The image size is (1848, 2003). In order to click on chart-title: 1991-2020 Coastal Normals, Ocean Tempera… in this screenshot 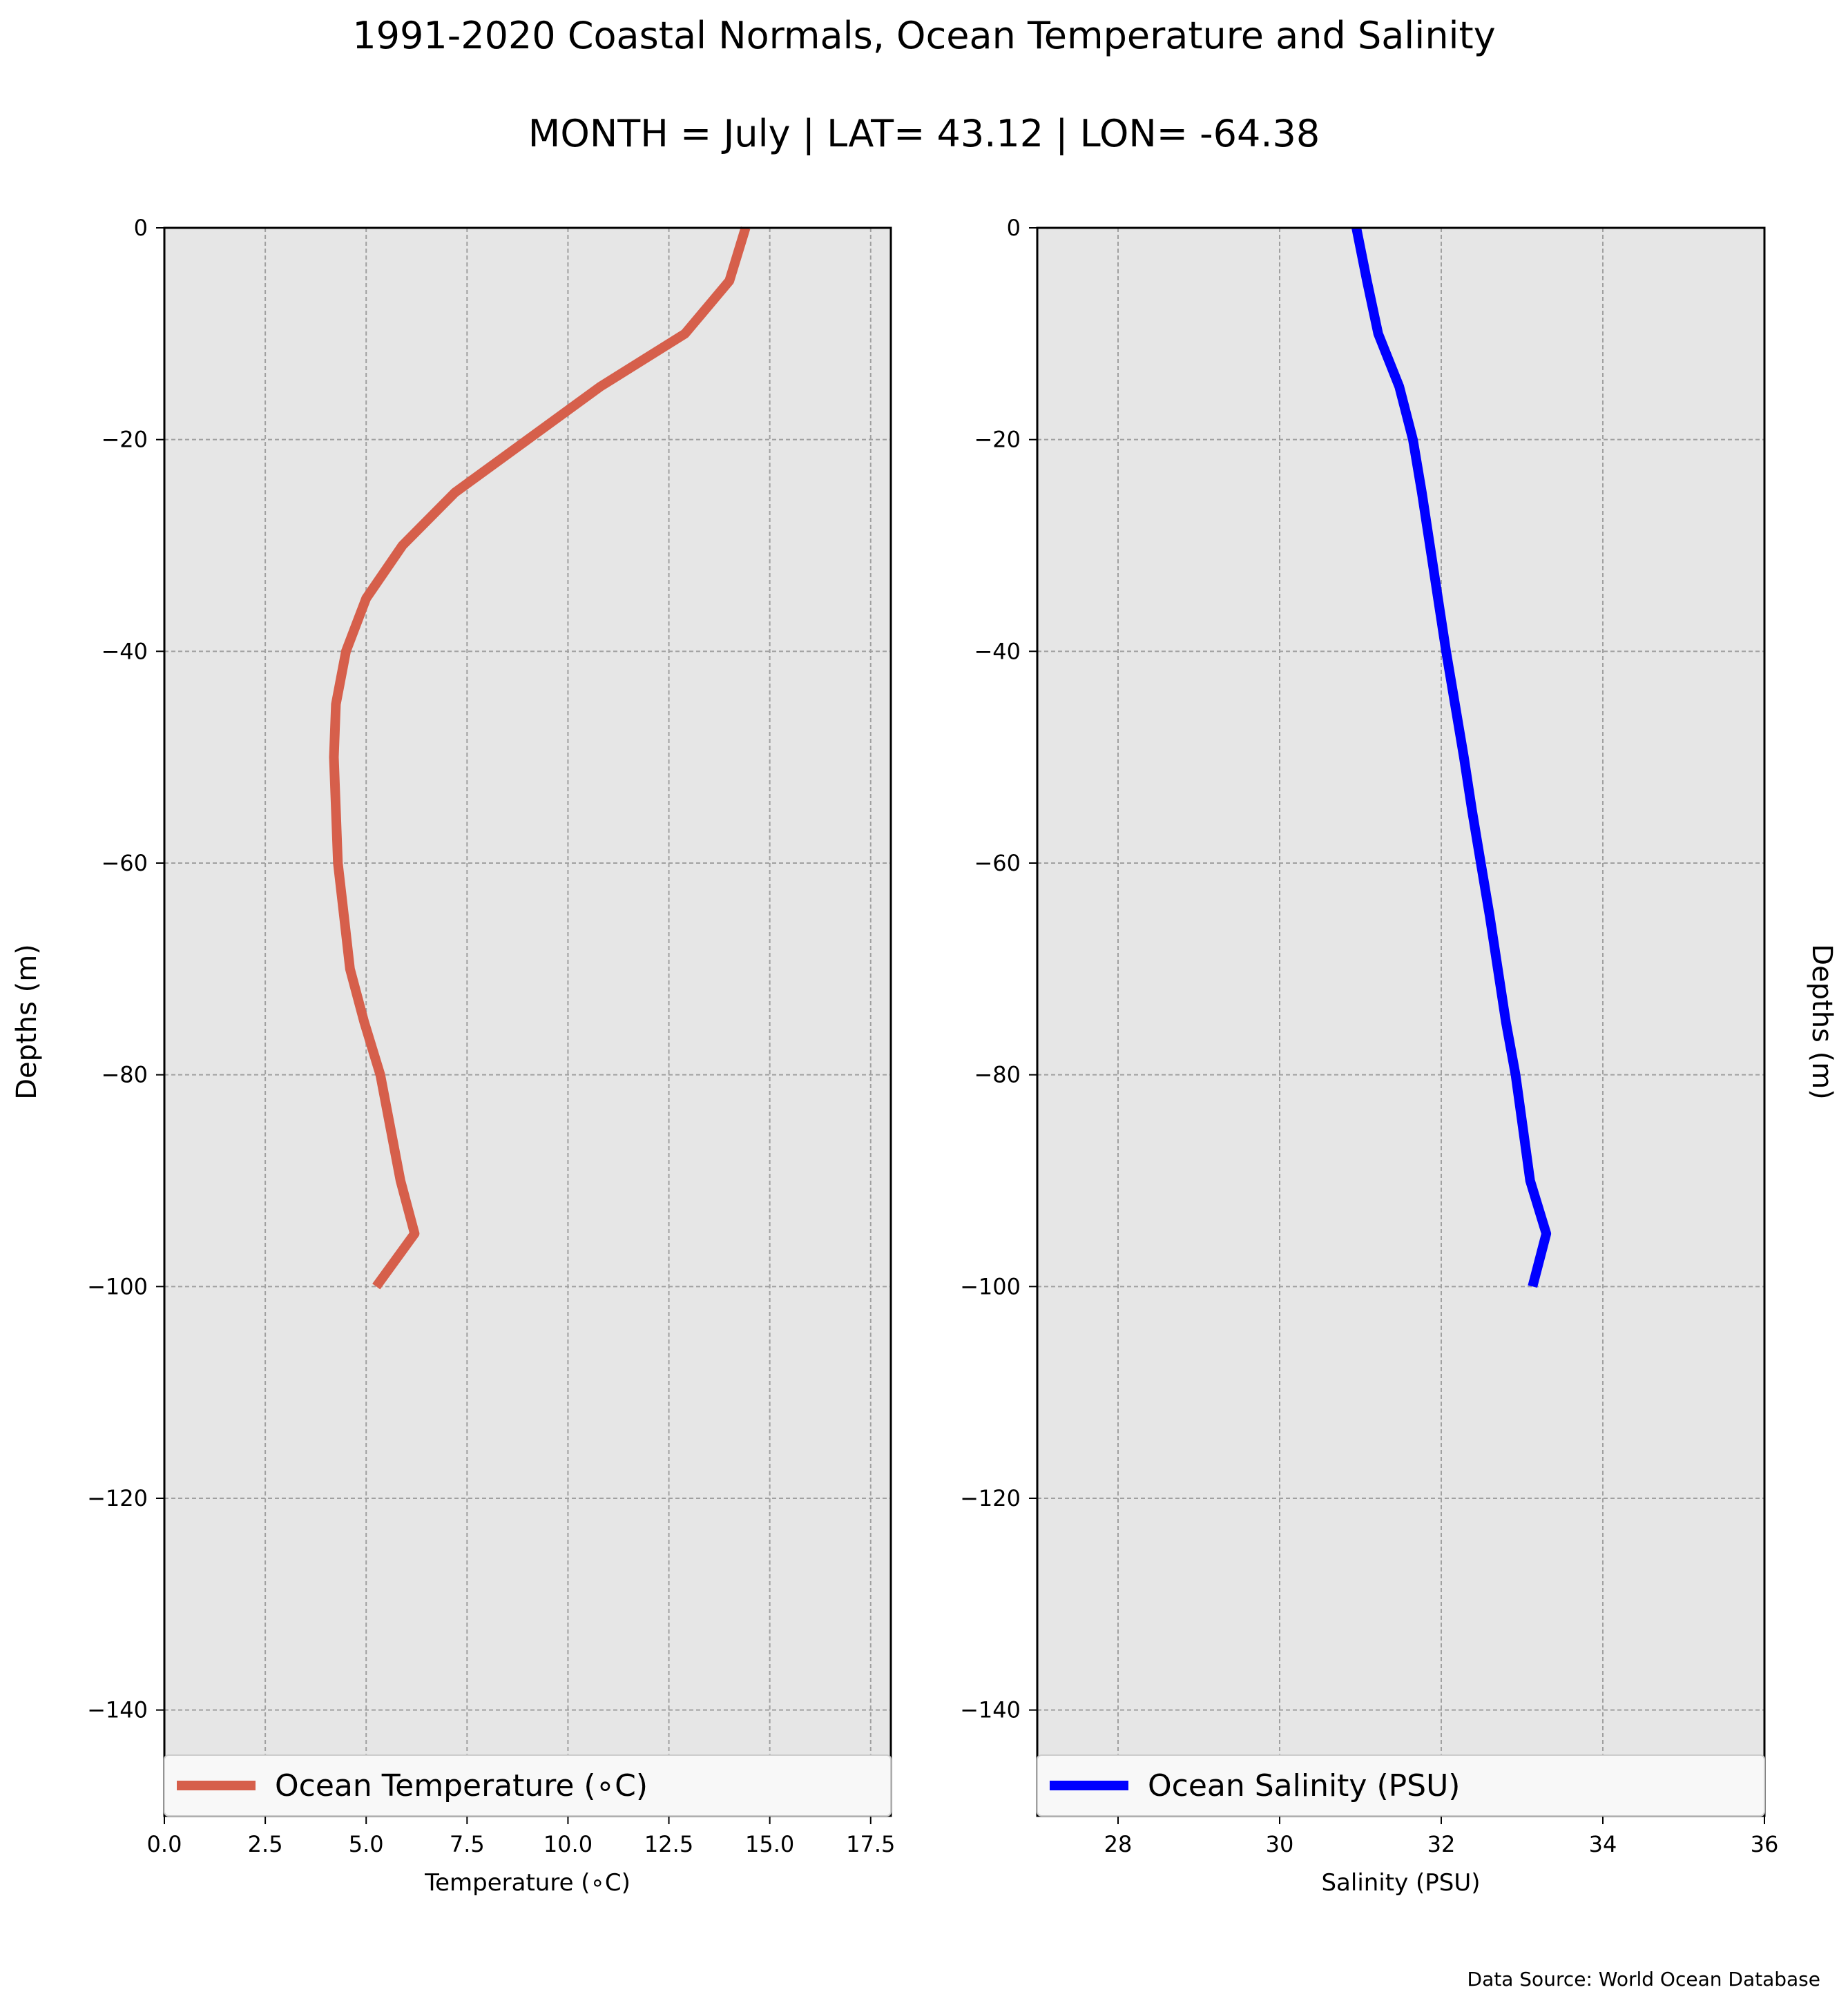, I will do `click(923, 35)`.